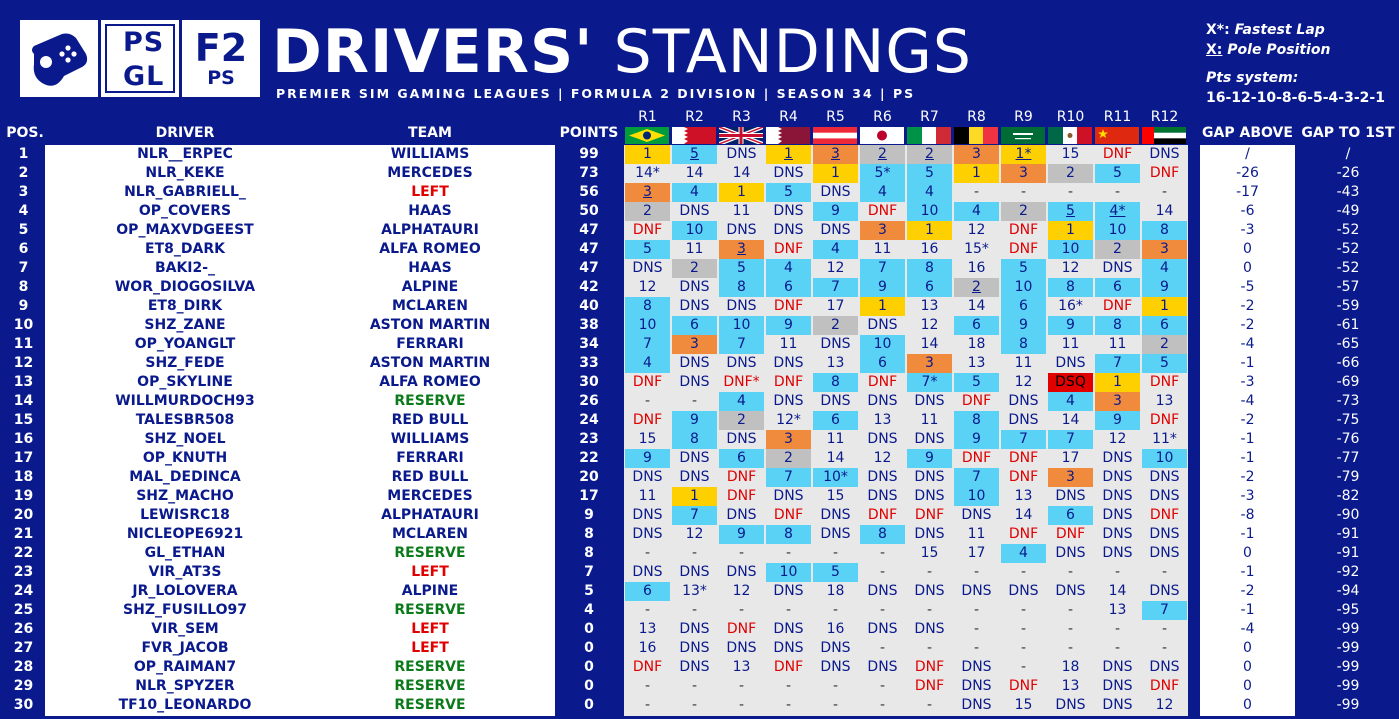  What do you see at coordinates (589, 268) in the screenshot?
I see `points-cell: 47` at bounding box center [589, 268].